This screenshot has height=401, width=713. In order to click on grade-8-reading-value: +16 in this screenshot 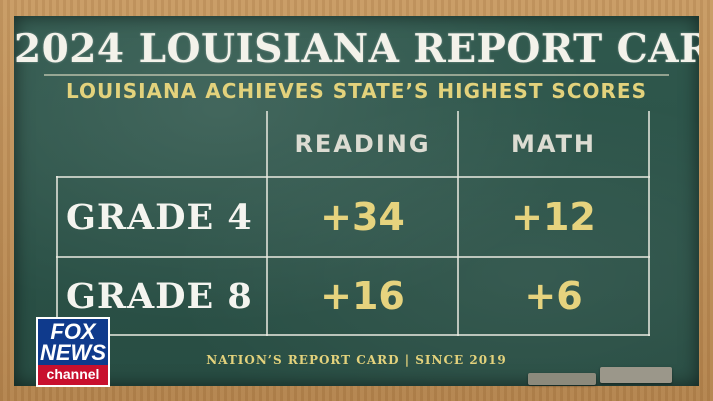, I will do `click(362, 296)`.